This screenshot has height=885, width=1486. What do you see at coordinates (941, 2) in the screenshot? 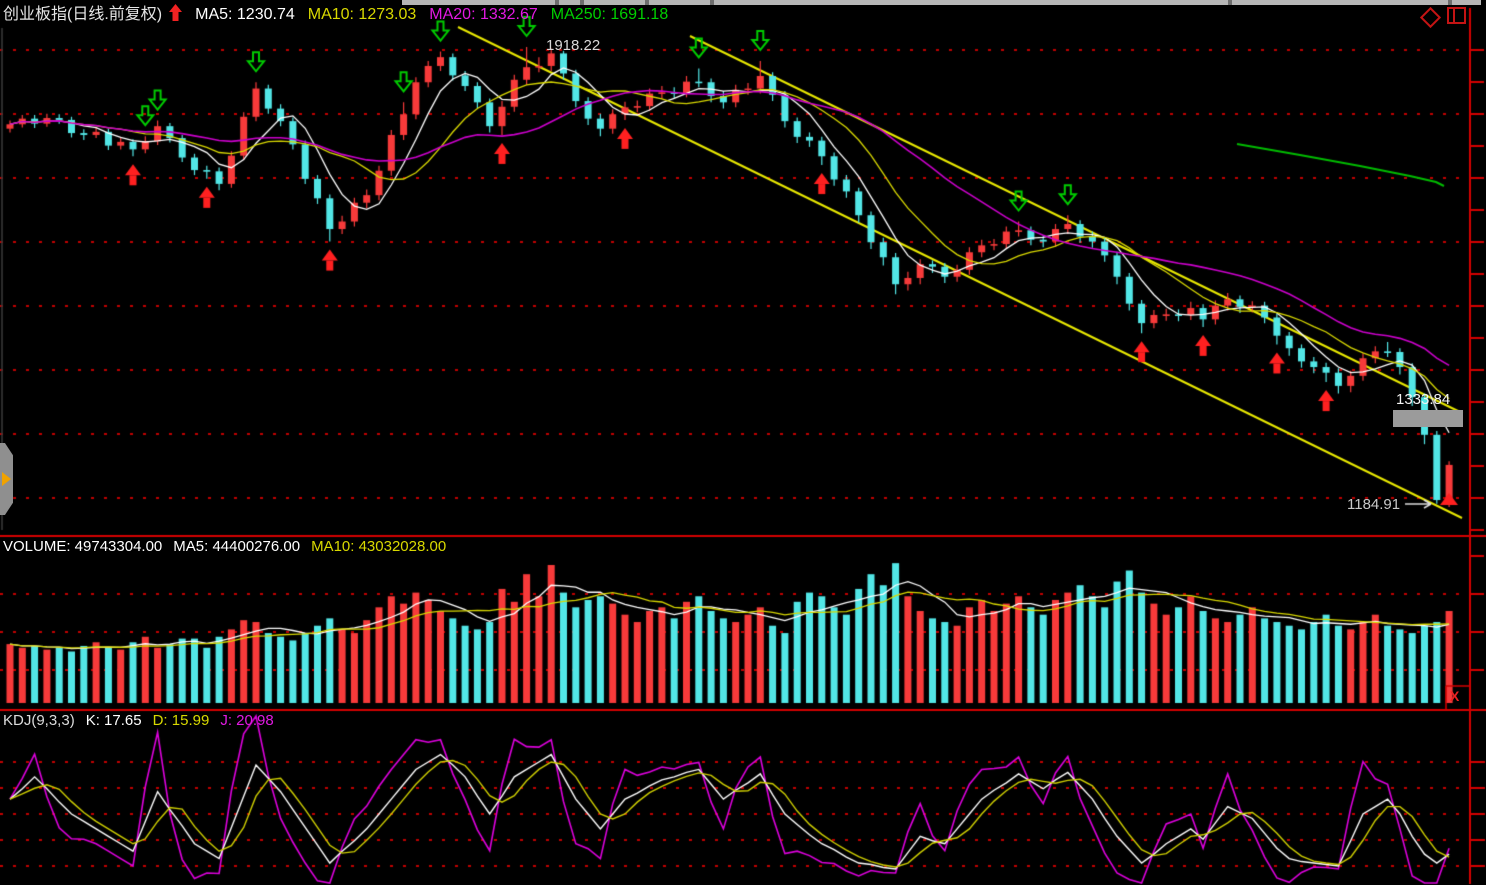
I see `window-top-strip` at bounding box center [941, 2].